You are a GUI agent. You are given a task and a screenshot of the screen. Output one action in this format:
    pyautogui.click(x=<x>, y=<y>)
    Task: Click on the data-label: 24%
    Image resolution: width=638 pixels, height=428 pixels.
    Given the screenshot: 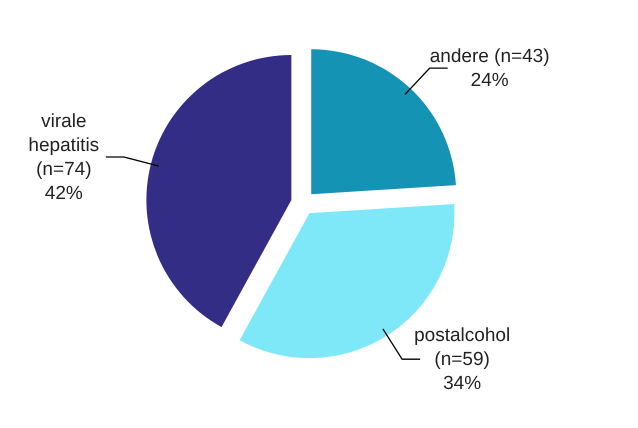 What is the action you would take?
    pyautogui.click(x=489, y=81)
    